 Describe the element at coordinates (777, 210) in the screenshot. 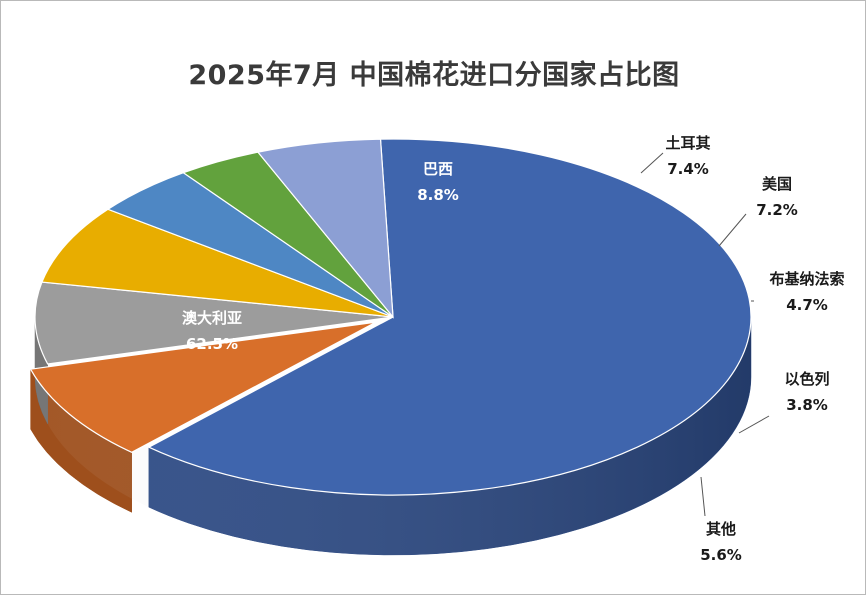

I see `slice-value-3: 7.2%` at that location.